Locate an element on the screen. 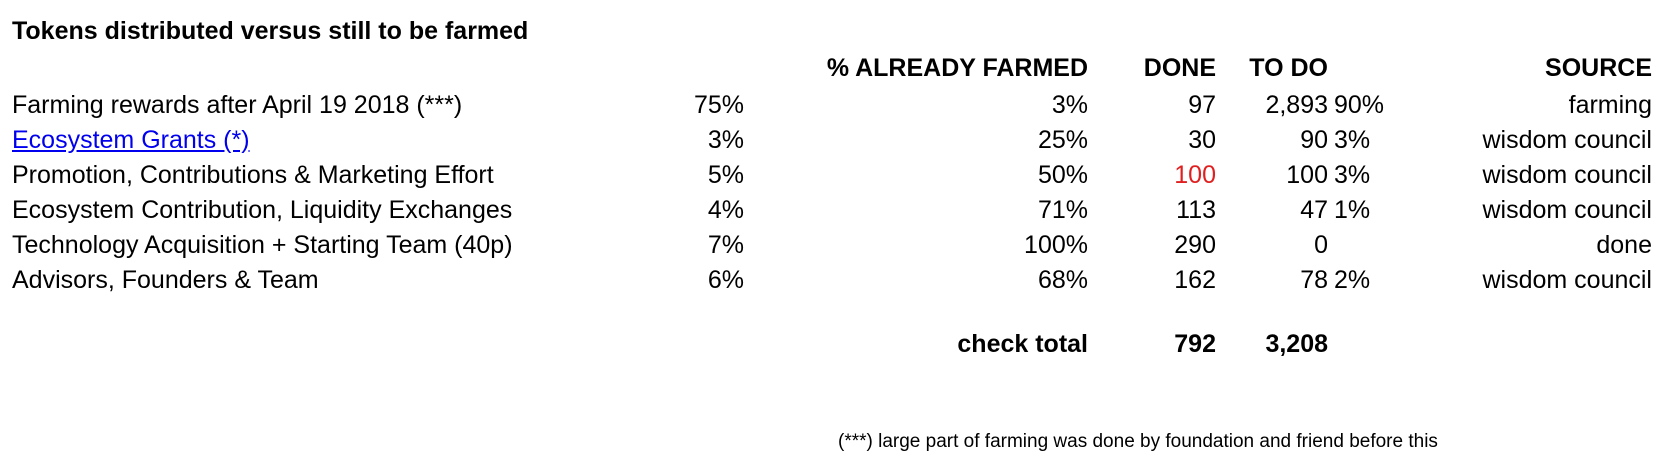  check-total-done: 792 is located at coordinates (1195, 344).